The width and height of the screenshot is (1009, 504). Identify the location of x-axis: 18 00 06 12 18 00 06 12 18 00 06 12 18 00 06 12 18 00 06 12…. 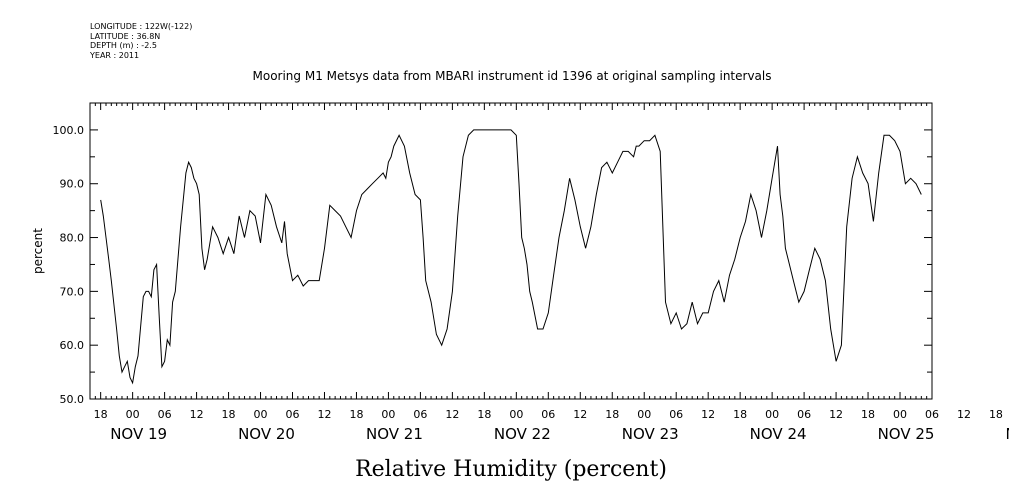
(551, 425).